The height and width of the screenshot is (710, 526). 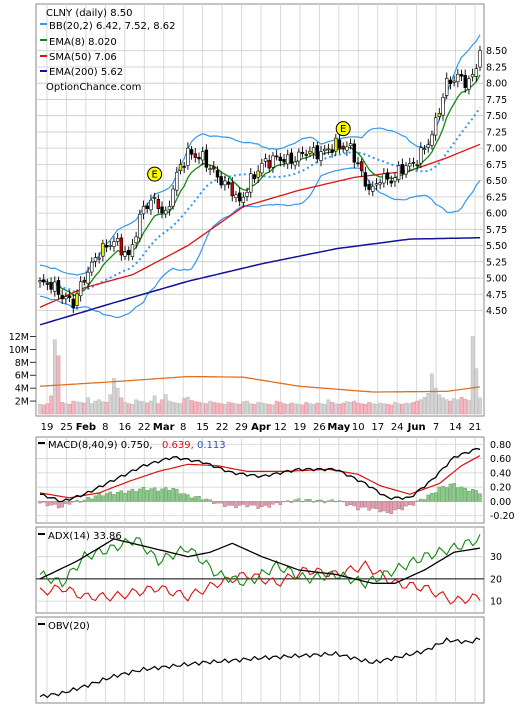 What do you see at coordinates (496, 279) in the screenshot?
I see `price-tick-label: 5.00` at bounding box center [496, 279].